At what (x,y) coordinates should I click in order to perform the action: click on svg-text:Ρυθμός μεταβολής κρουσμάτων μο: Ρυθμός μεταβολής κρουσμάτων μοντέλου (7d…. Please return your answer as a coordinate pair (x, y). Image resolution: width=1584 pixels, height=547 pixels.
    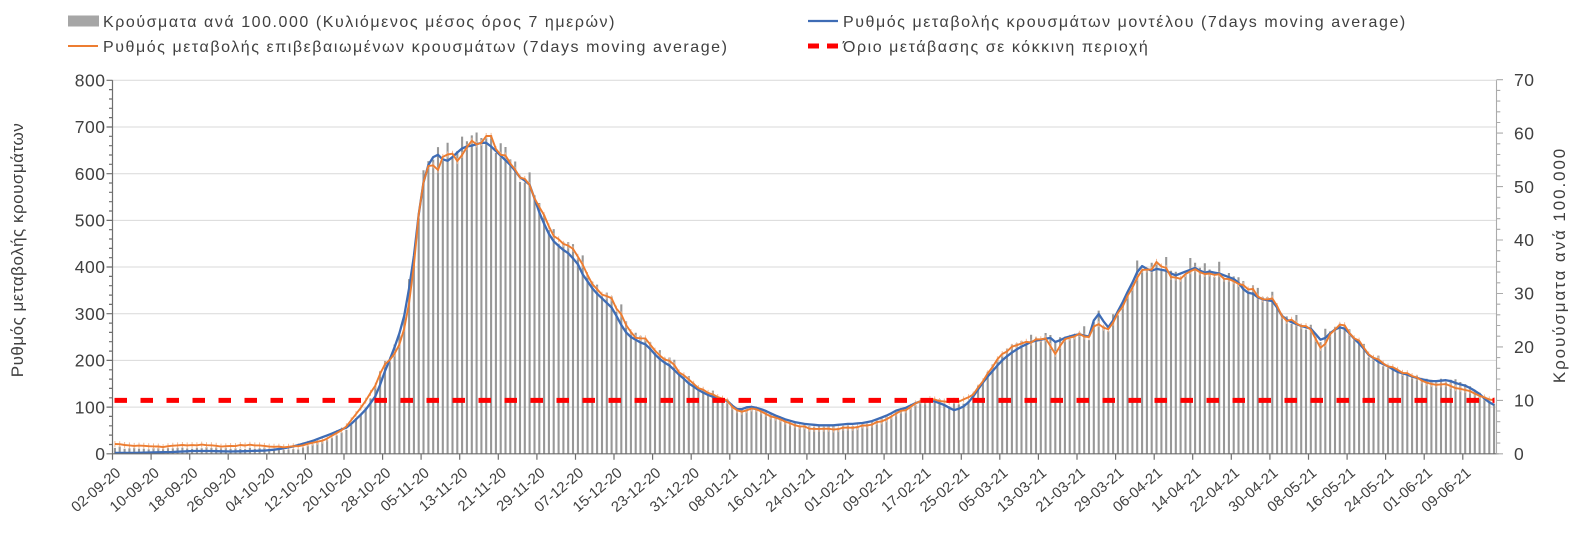
    Looking at the image, I should click on (1125, 22).